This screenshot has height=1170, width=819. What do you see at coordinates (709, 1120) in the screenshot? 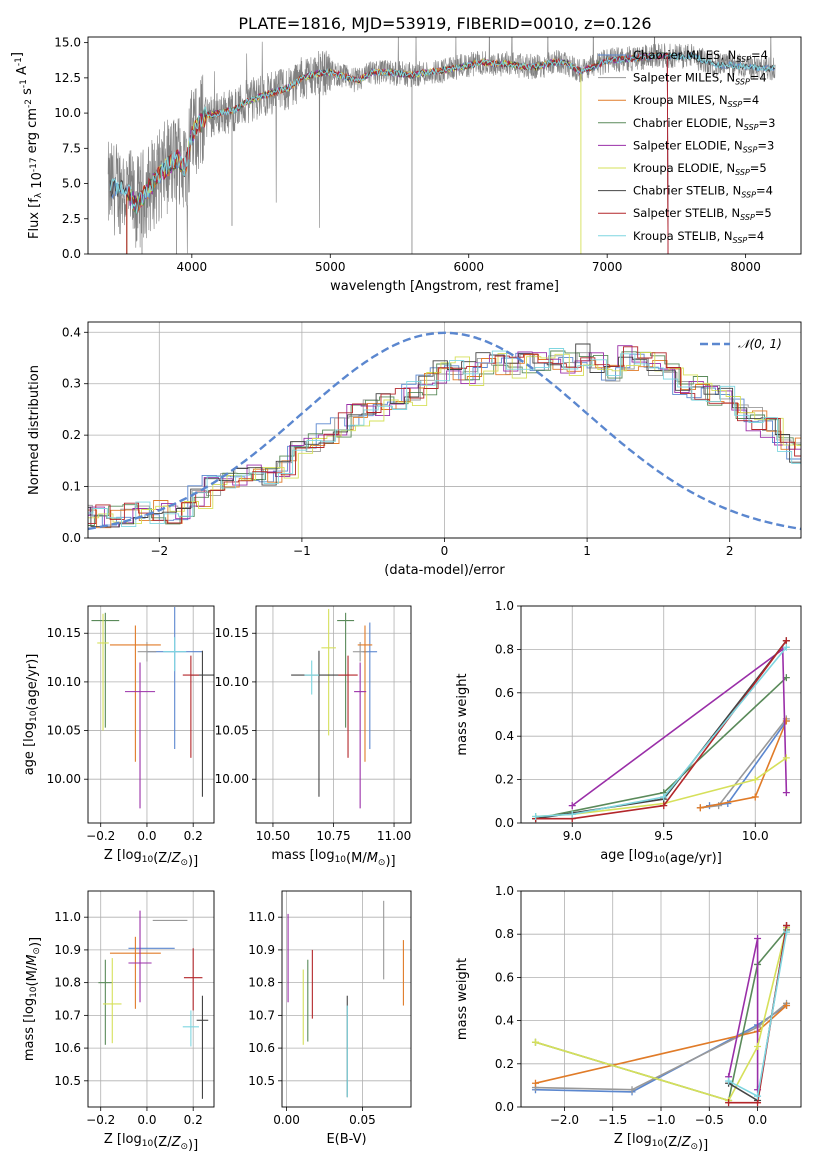
I see `x-tick-label: −0.5` at bounding box center [709, 1120].